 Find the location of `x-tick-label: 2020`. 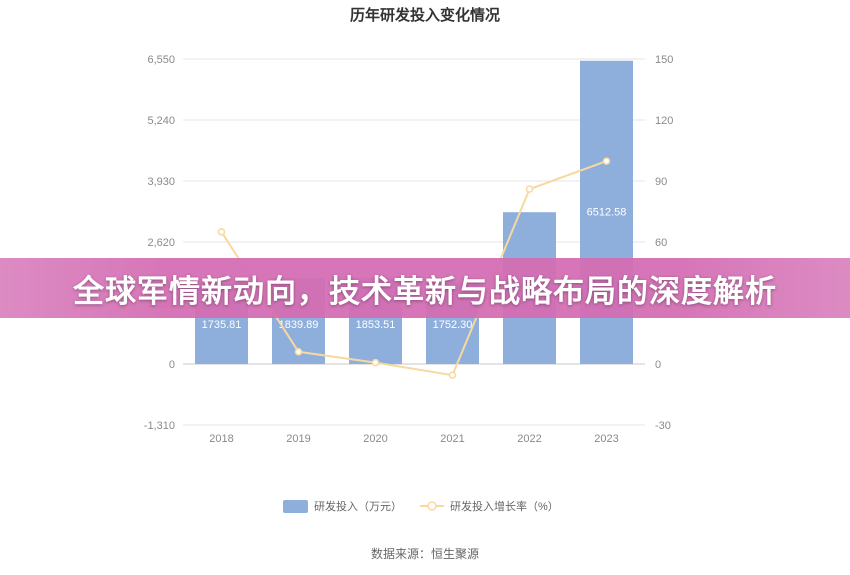

x-tick-label: 2020 is located at coordinates (375, 439).